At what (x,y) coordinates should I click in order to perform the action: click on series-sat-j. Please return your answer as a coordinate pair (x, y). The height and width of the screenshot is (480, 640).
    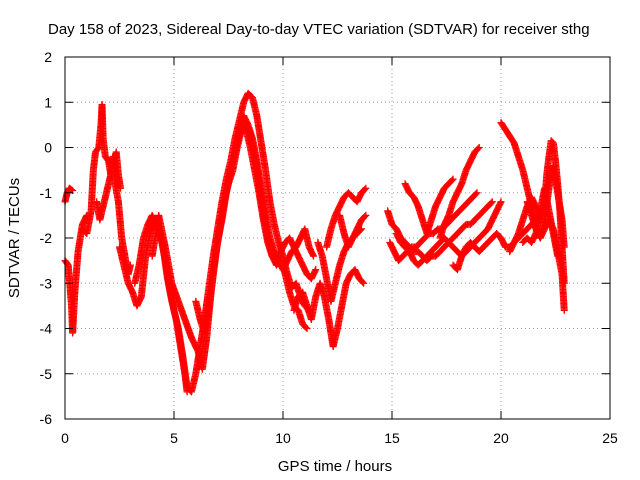
    Looking at the image, I should click on (329, 308).